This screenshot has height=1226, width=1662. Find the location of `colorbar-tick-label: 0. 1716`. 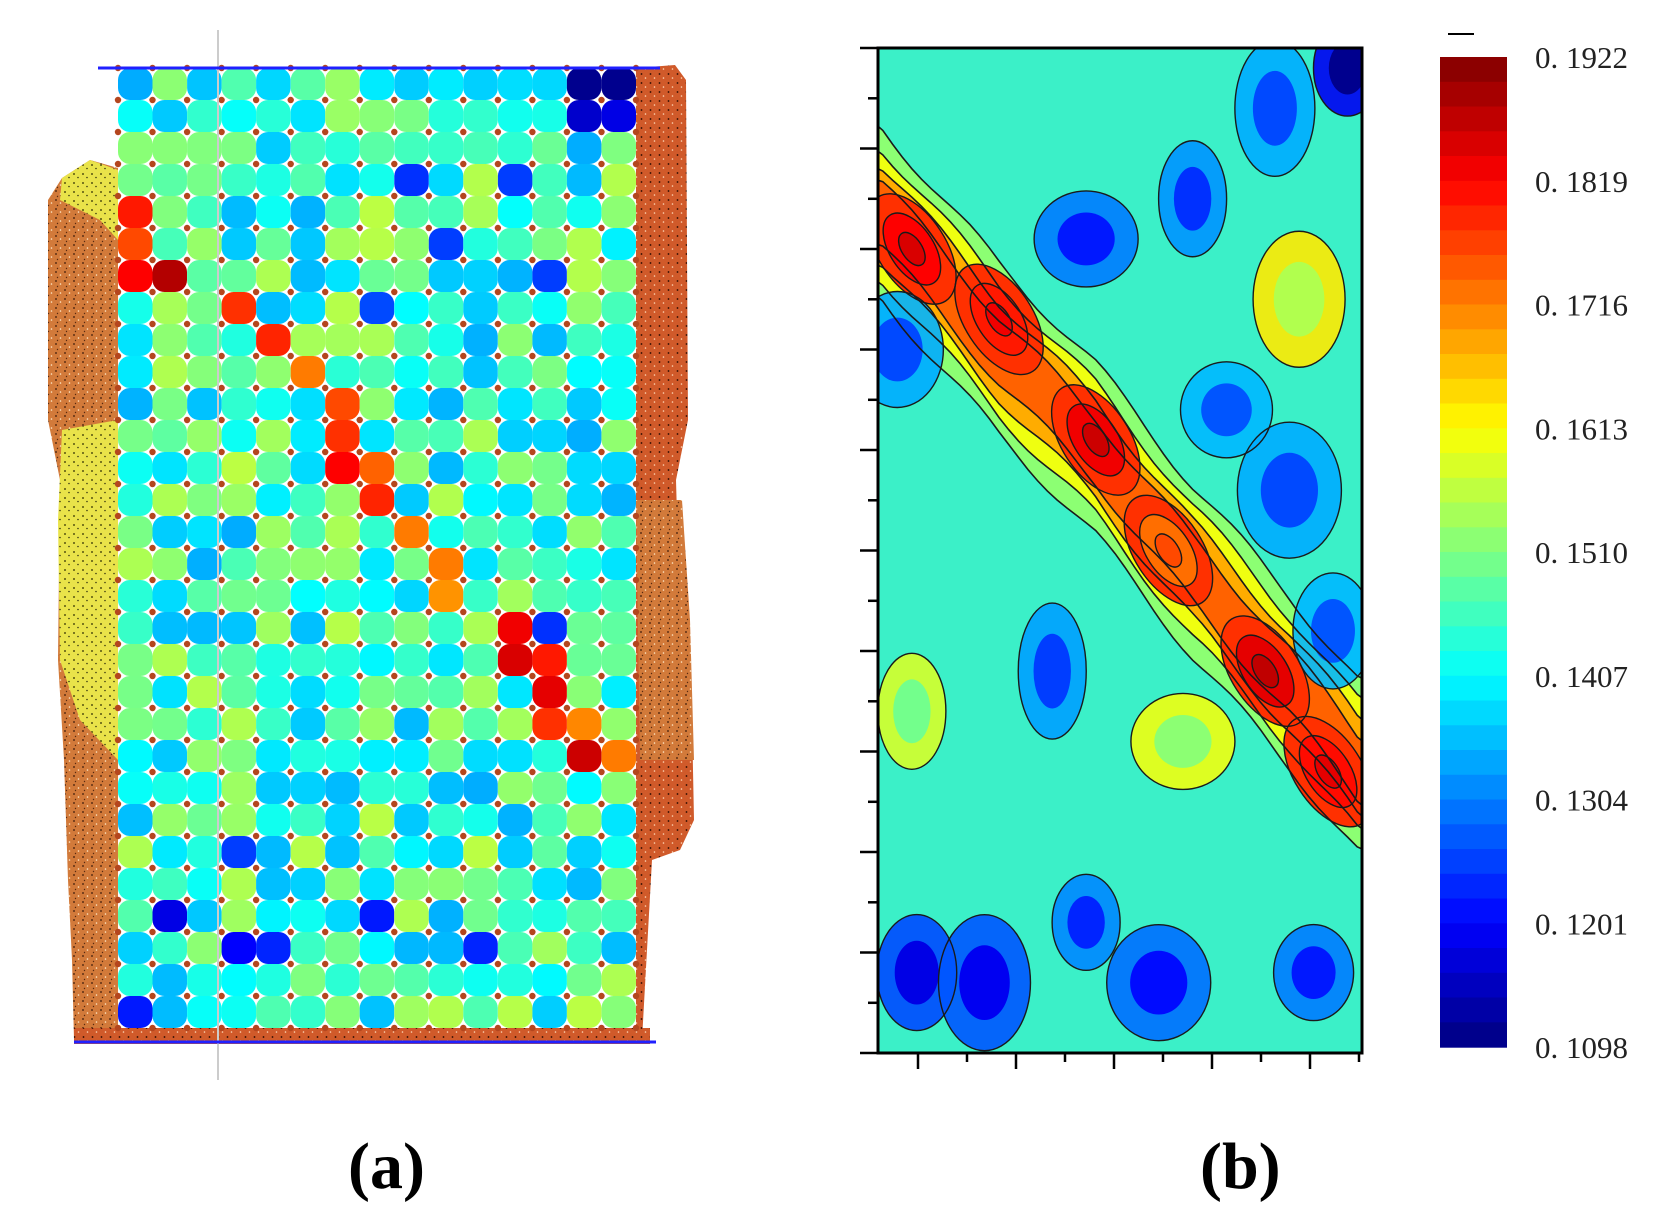

colorbar-tick-label: 0. 1716 is located at coordinates (1581, 305).